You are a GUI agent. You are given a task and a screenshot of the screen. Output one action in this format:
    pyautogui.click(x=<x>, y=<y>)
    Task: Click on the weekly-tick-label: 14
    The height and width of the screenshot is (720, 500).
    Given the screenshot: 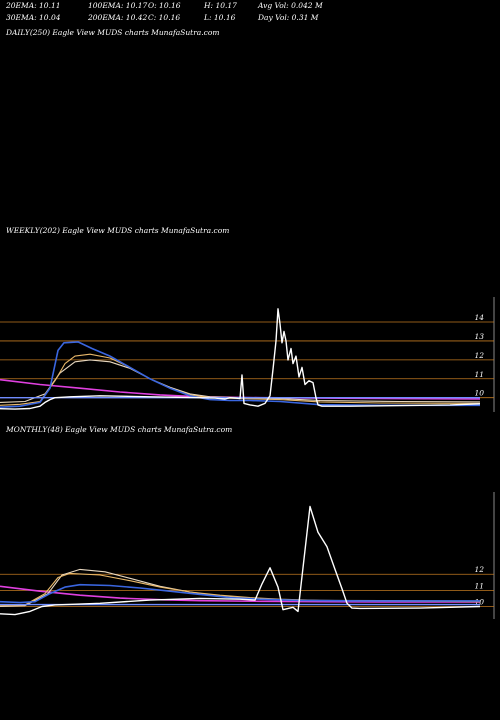 What is the action you would take?
    pyautogui.click(x=479, y=317)
    